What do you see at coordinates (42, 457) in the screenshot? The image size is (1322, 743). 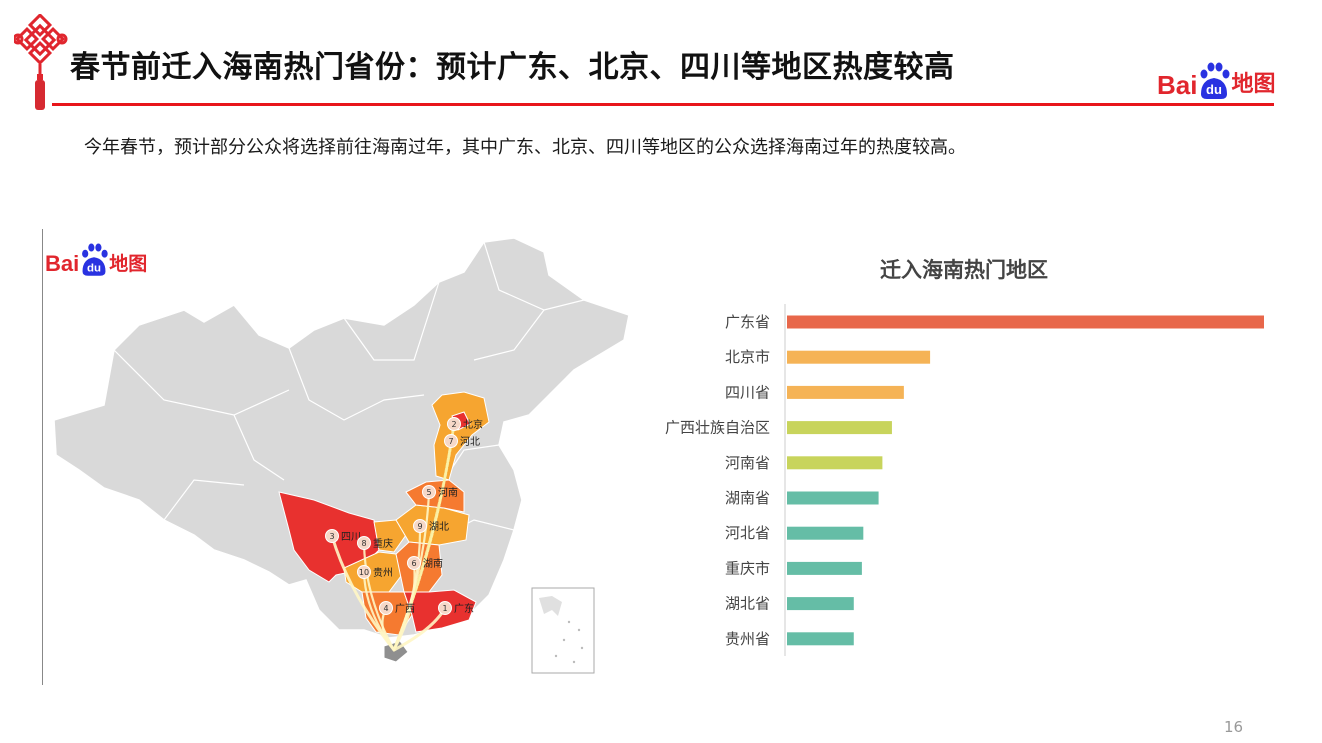 I see `map-divider` at bounding box center [42, 457].